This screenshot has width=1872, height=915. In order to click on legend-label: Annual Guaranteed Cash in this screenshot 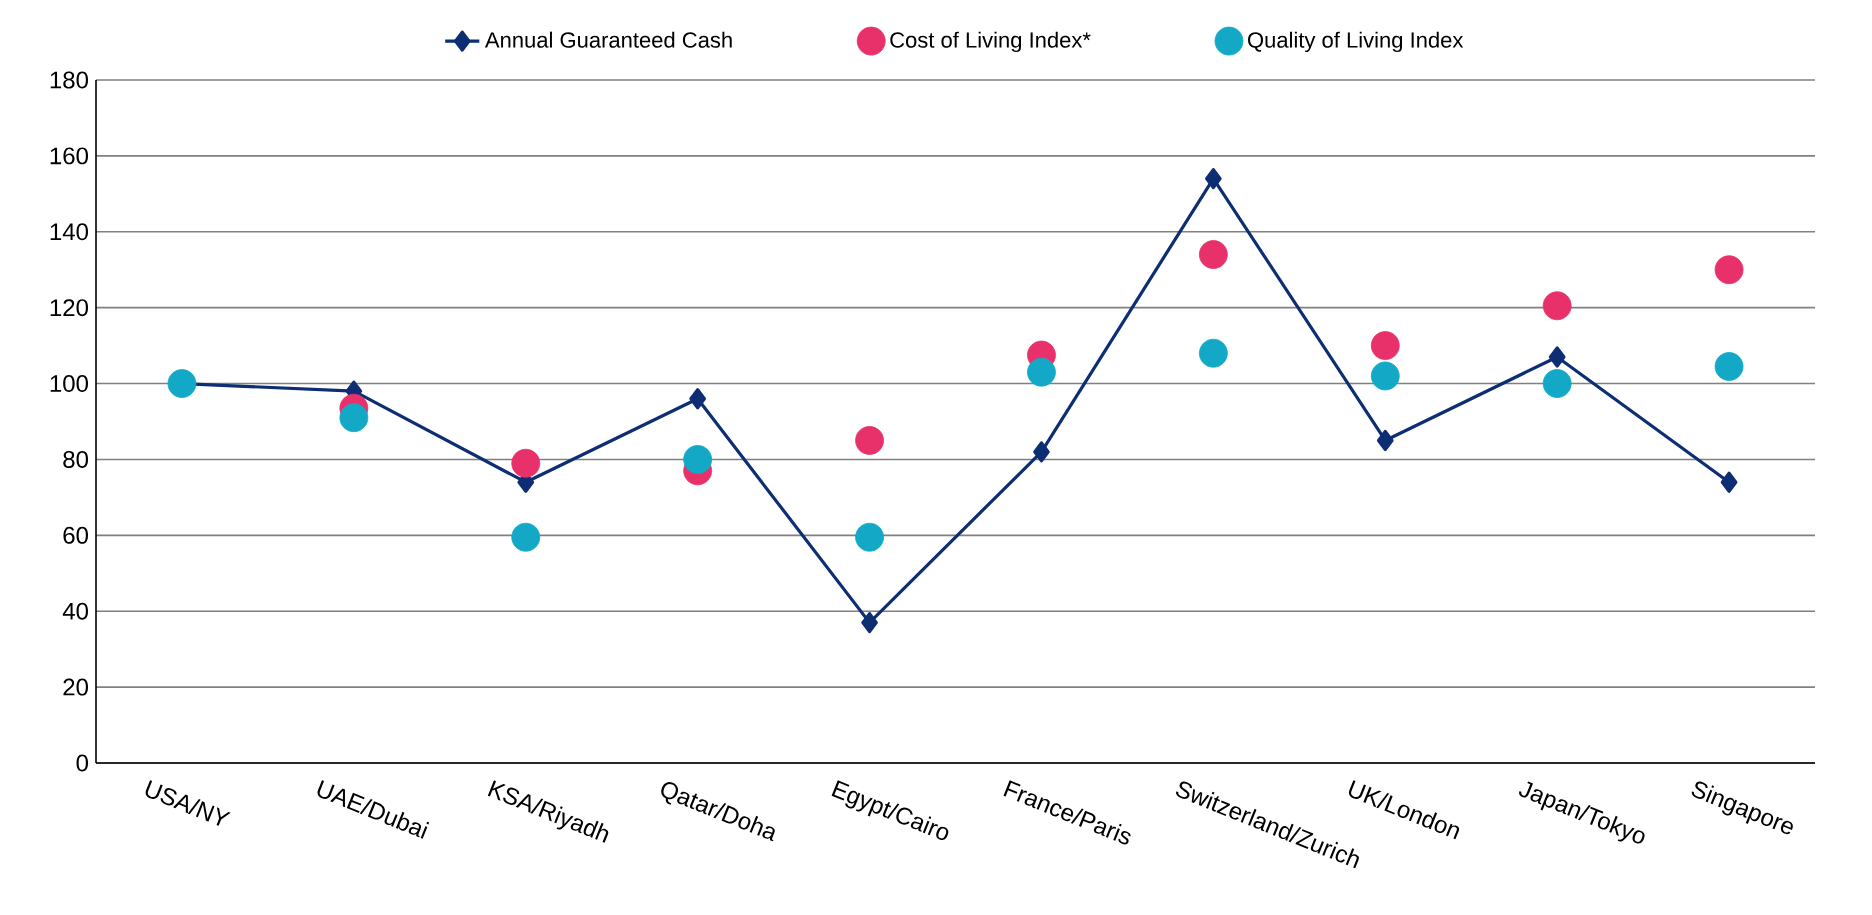, I will do `click(608, 39)`.